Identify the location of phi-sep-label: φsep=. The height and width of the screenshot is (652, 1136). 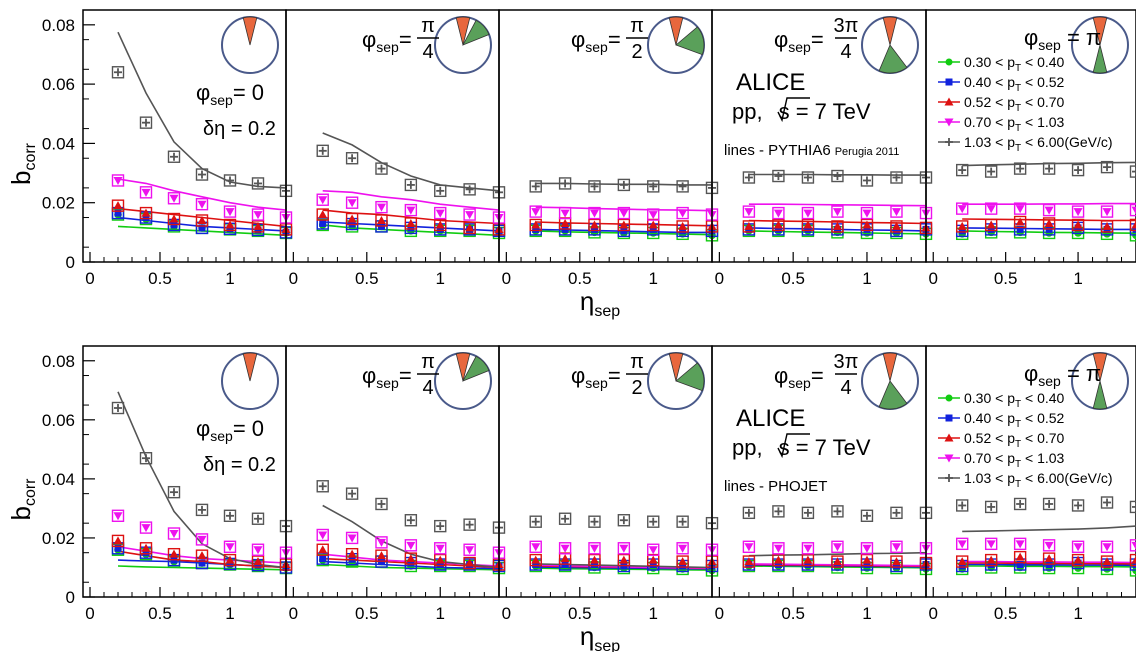
(799, 41).